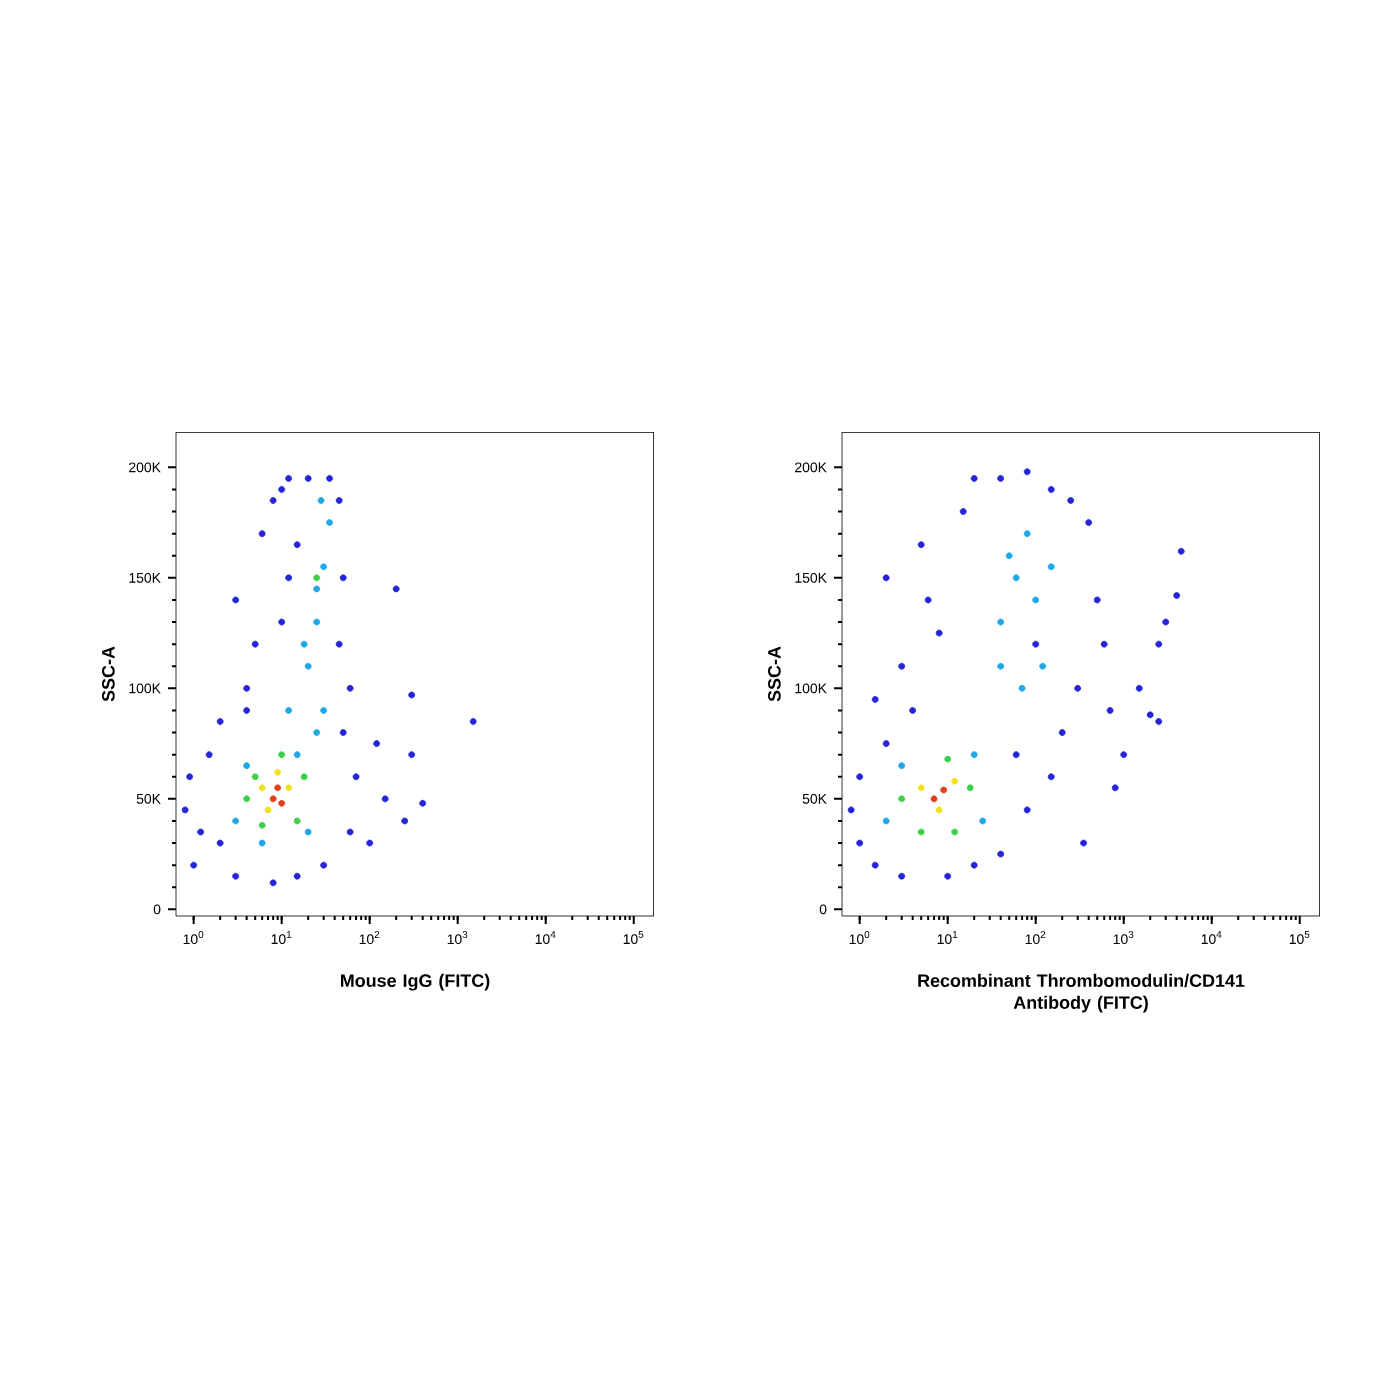 The height and width of the screenshot is (1400, 1400). I want to click on x-axis-title: Mouse IgG (FITC), so click(415, 982).